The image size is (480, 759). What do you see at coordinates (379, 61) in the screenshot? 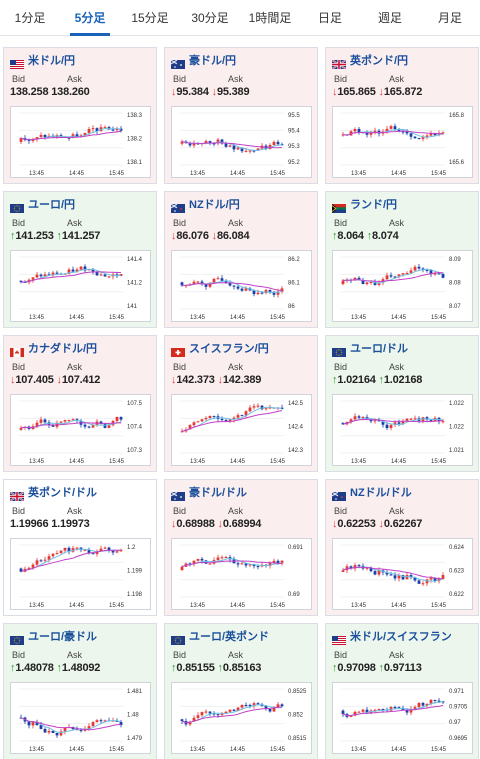
I see `currency-pair-link: 英ポンド/円` at bounding box center [379, 61].